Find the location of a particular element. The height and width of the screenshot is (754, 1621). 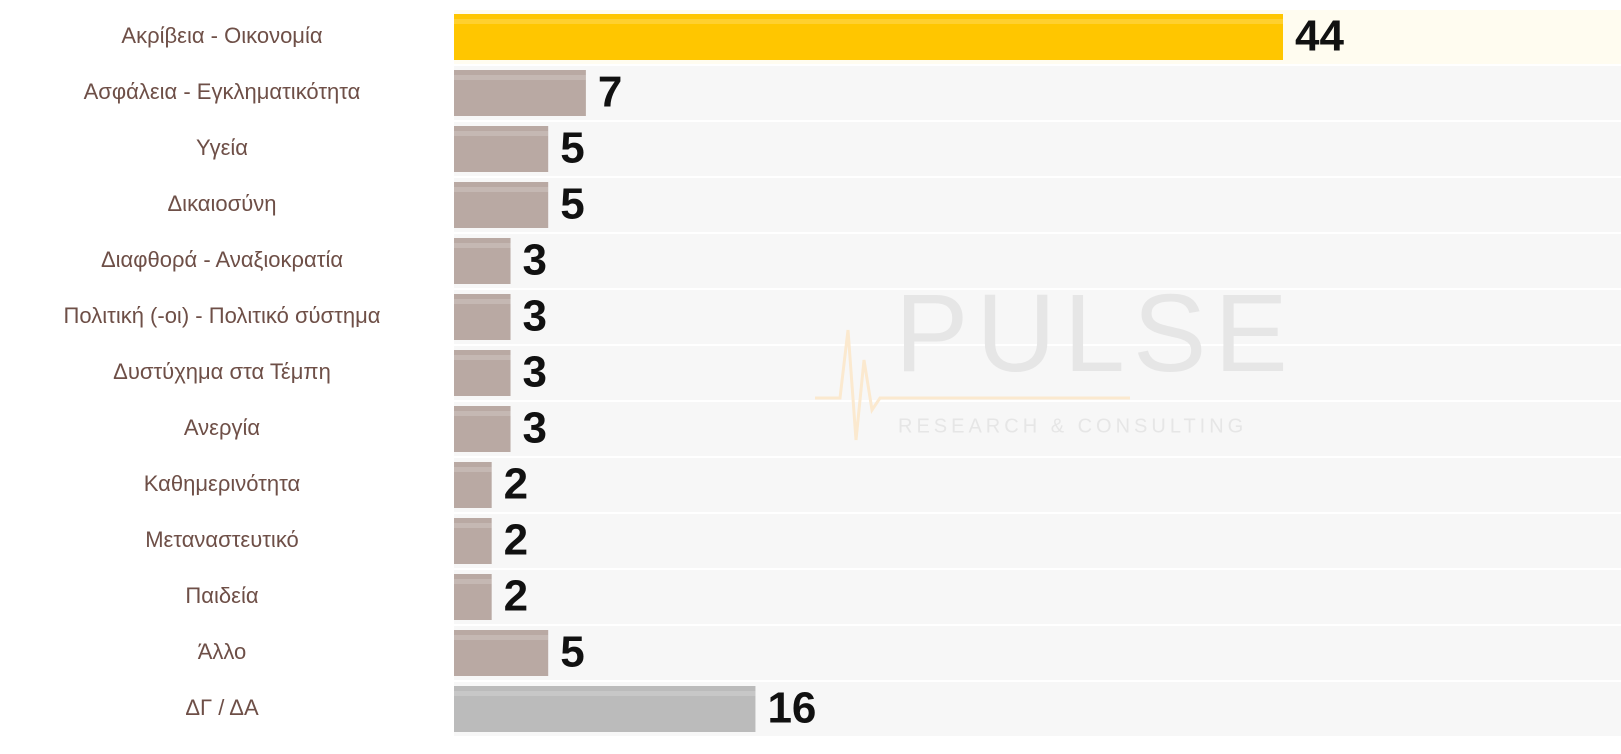

category-label: Δυστύχημα στα Τέμπη is located at coordinates (222, 371).